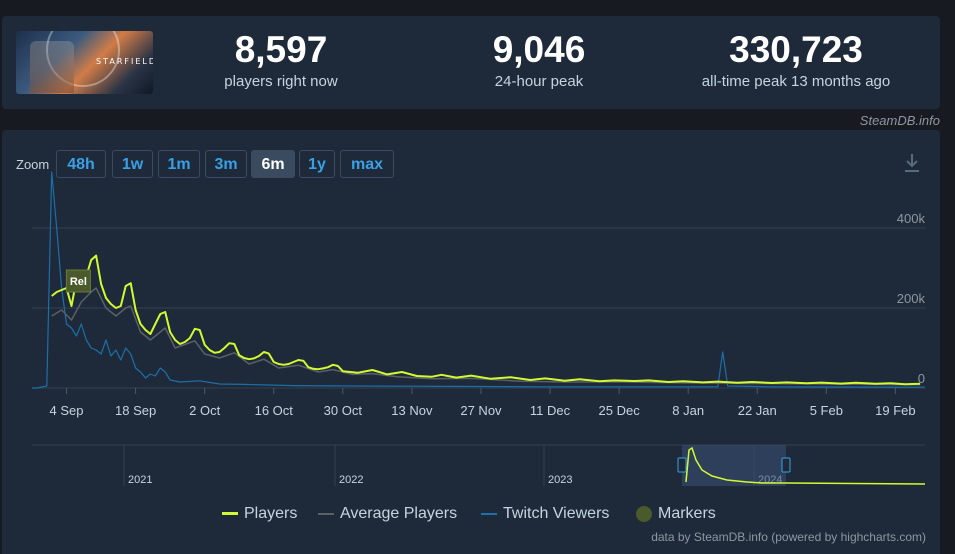  Describe the element at coordinates (644, 513) in the screenshot. I see `legend-markers-swatch` at that location.